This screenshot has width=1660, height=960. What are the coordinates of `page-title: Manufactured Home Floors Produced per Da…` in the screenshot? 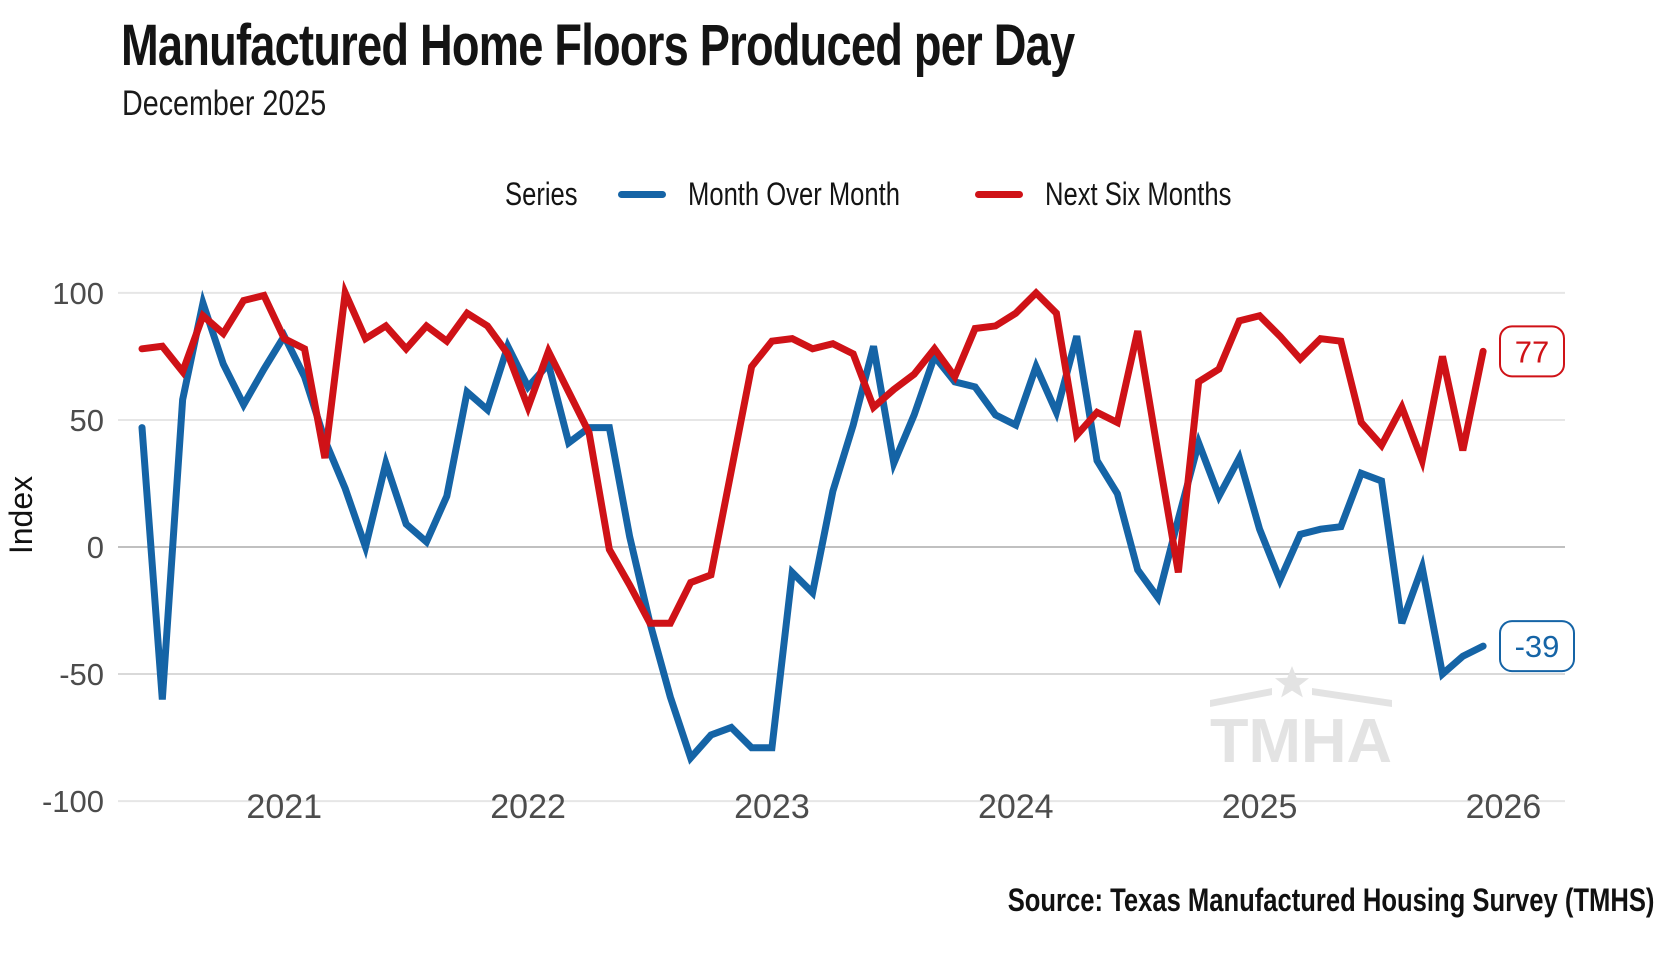 It's located at (598, 45).